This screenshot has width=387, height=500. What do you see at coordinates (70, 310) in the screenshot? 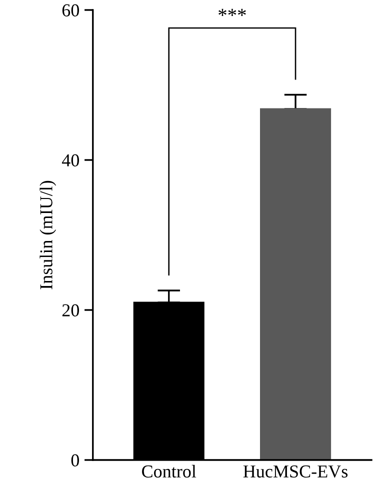
I see `y-tick-label: 20` at bounding box center [70, 310].